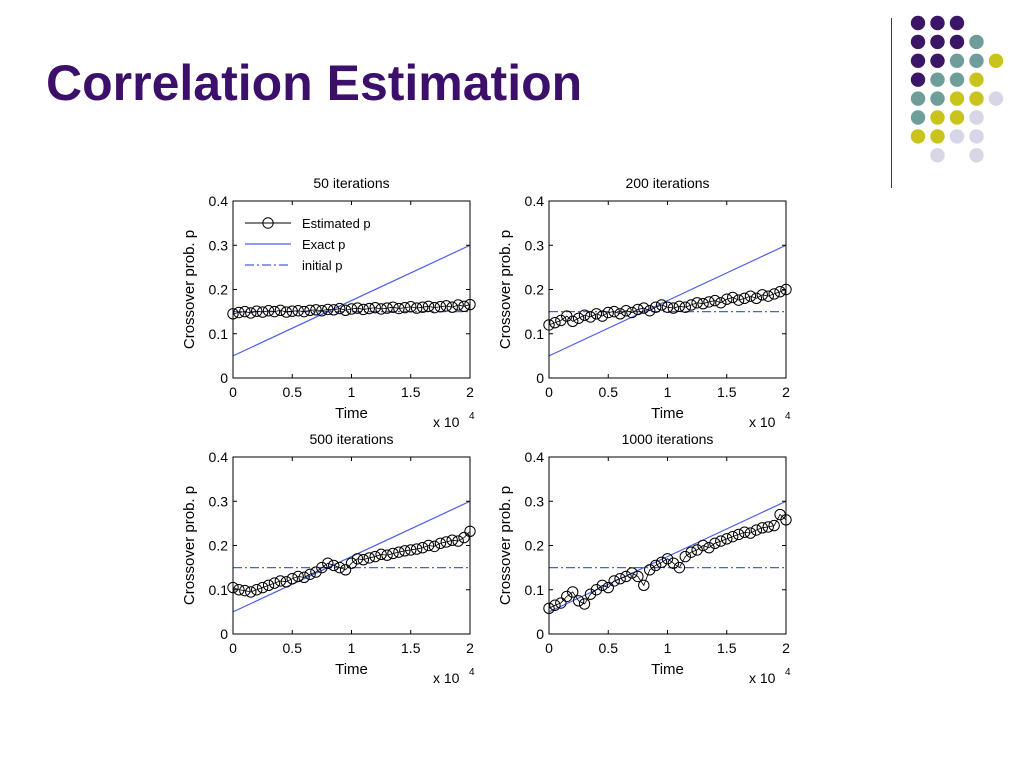 This screenshot has width=1024, height=768. Describe the element at coordinates (268, 223) in the screenshot. I see `legend-swatch-marker` at that location.